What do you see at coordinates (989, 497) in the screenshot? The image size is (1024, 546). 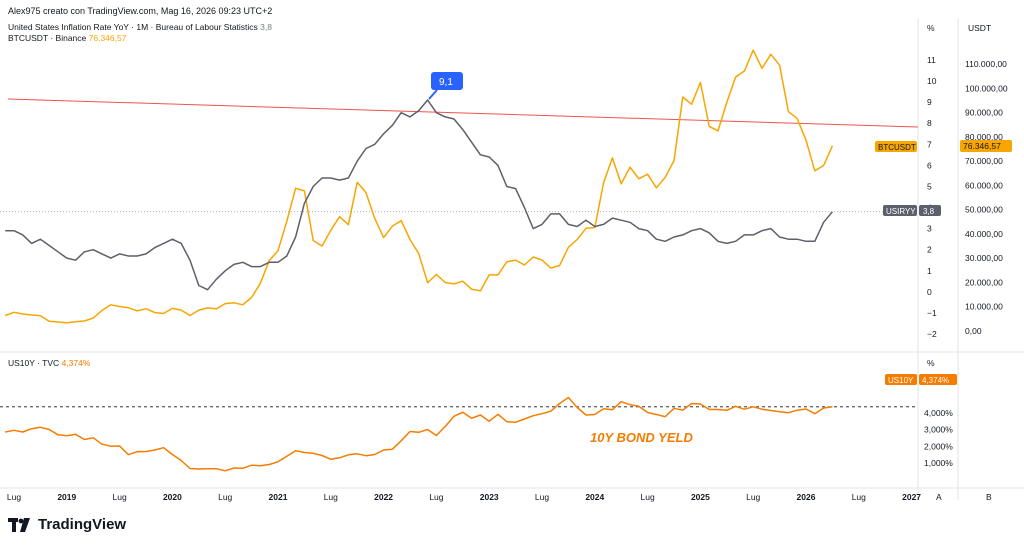 I see `log-scale-button: B` at bounding box center [989, 497].